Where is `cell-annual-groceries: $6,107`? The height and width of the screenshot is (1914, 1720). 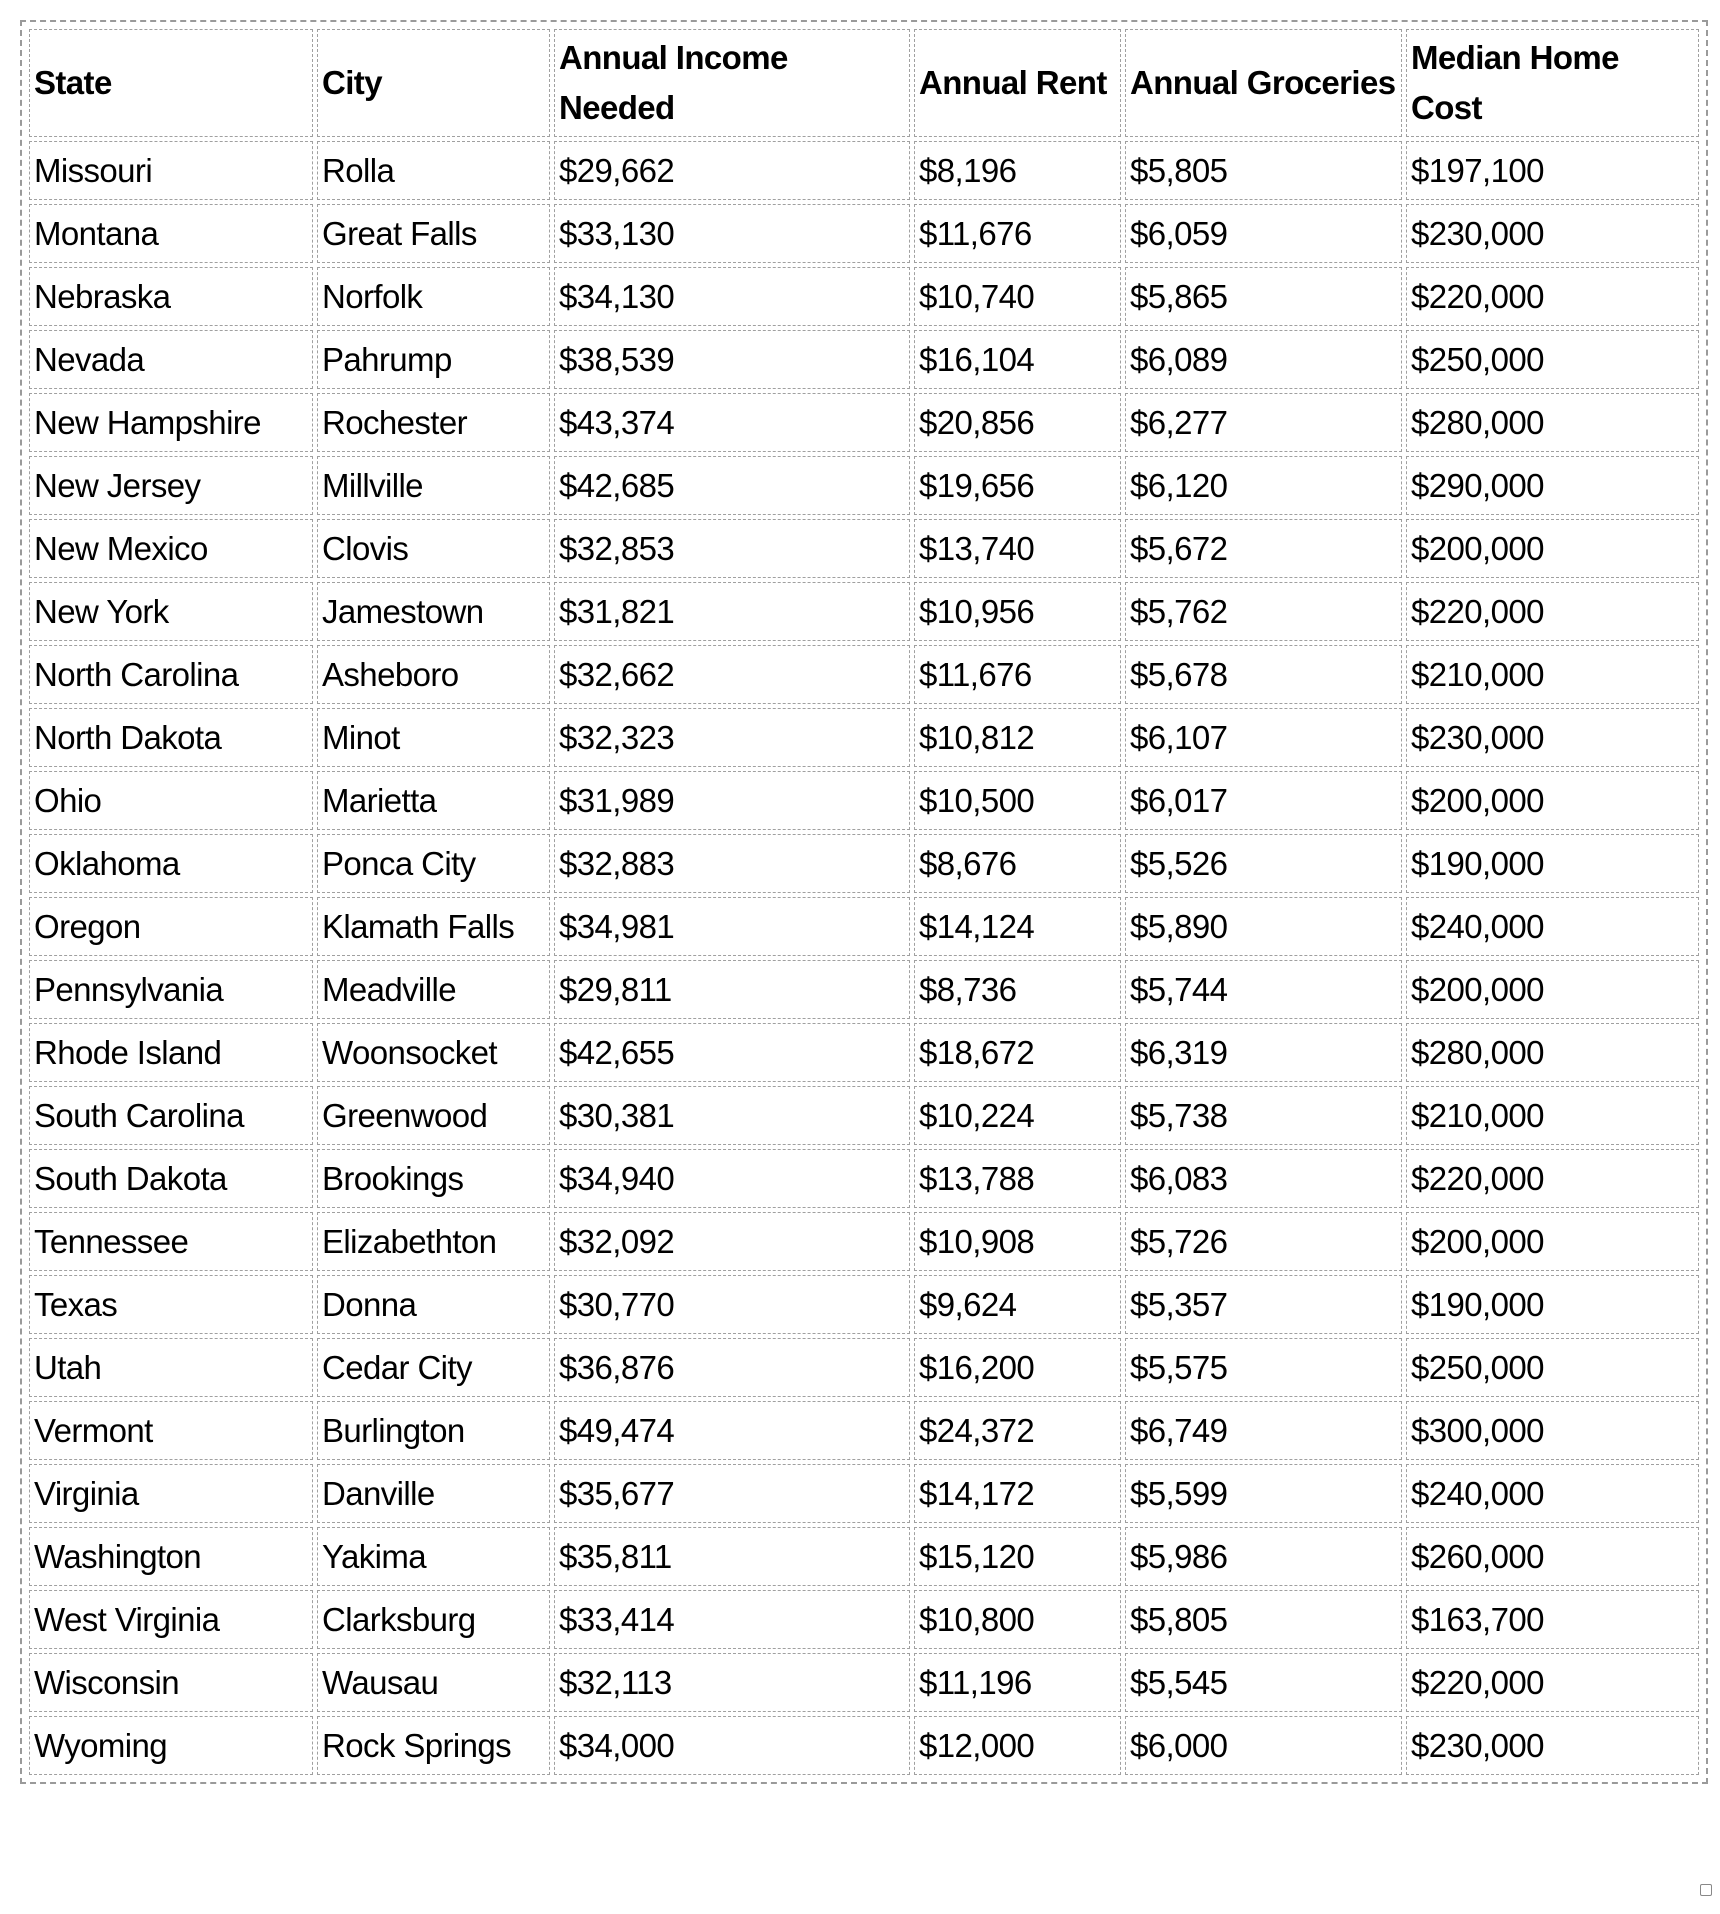
cell-annual-groceries: $6,107 is located at coordinates (1263, 737).